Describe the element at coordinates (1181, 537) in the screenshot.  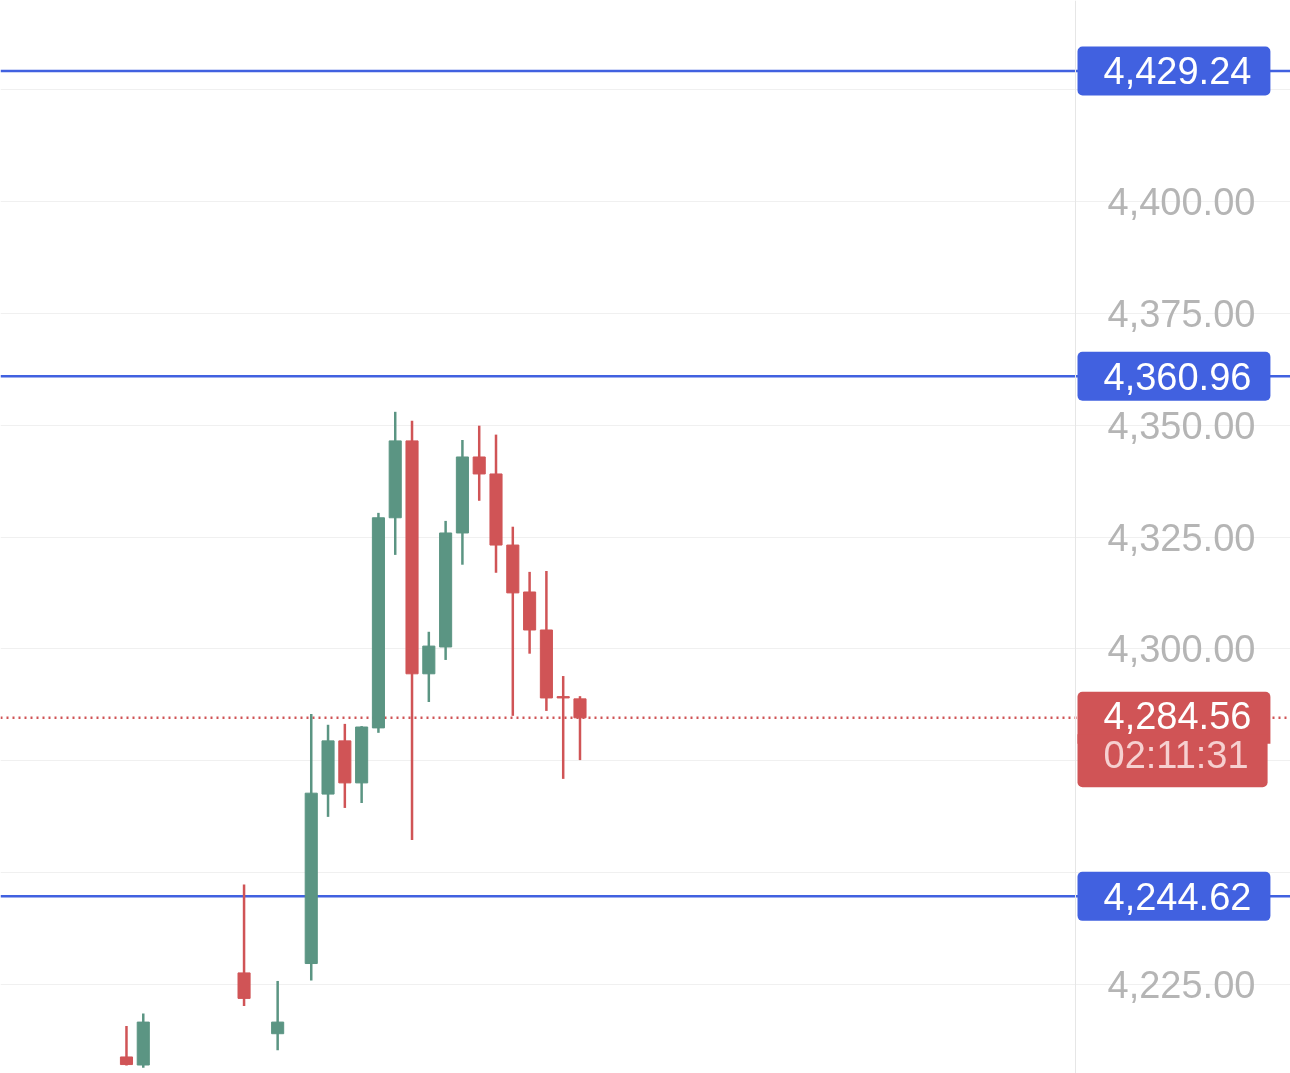
I see `y-tick-label: 4,325.00` at that location.